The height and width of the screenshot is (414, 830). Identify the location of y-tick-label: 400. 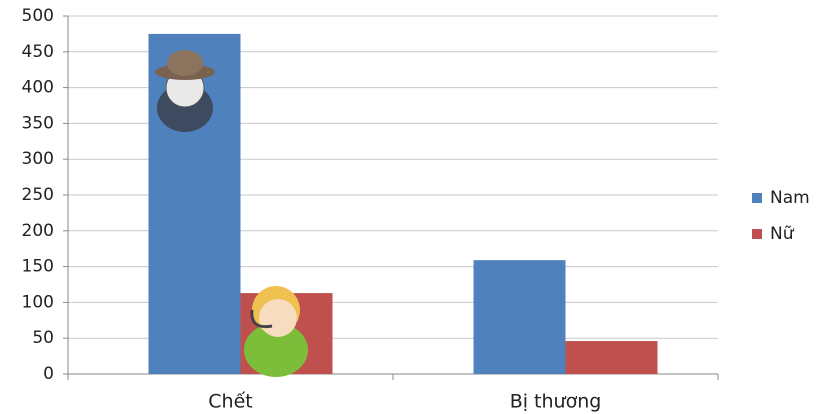
(38, 88).